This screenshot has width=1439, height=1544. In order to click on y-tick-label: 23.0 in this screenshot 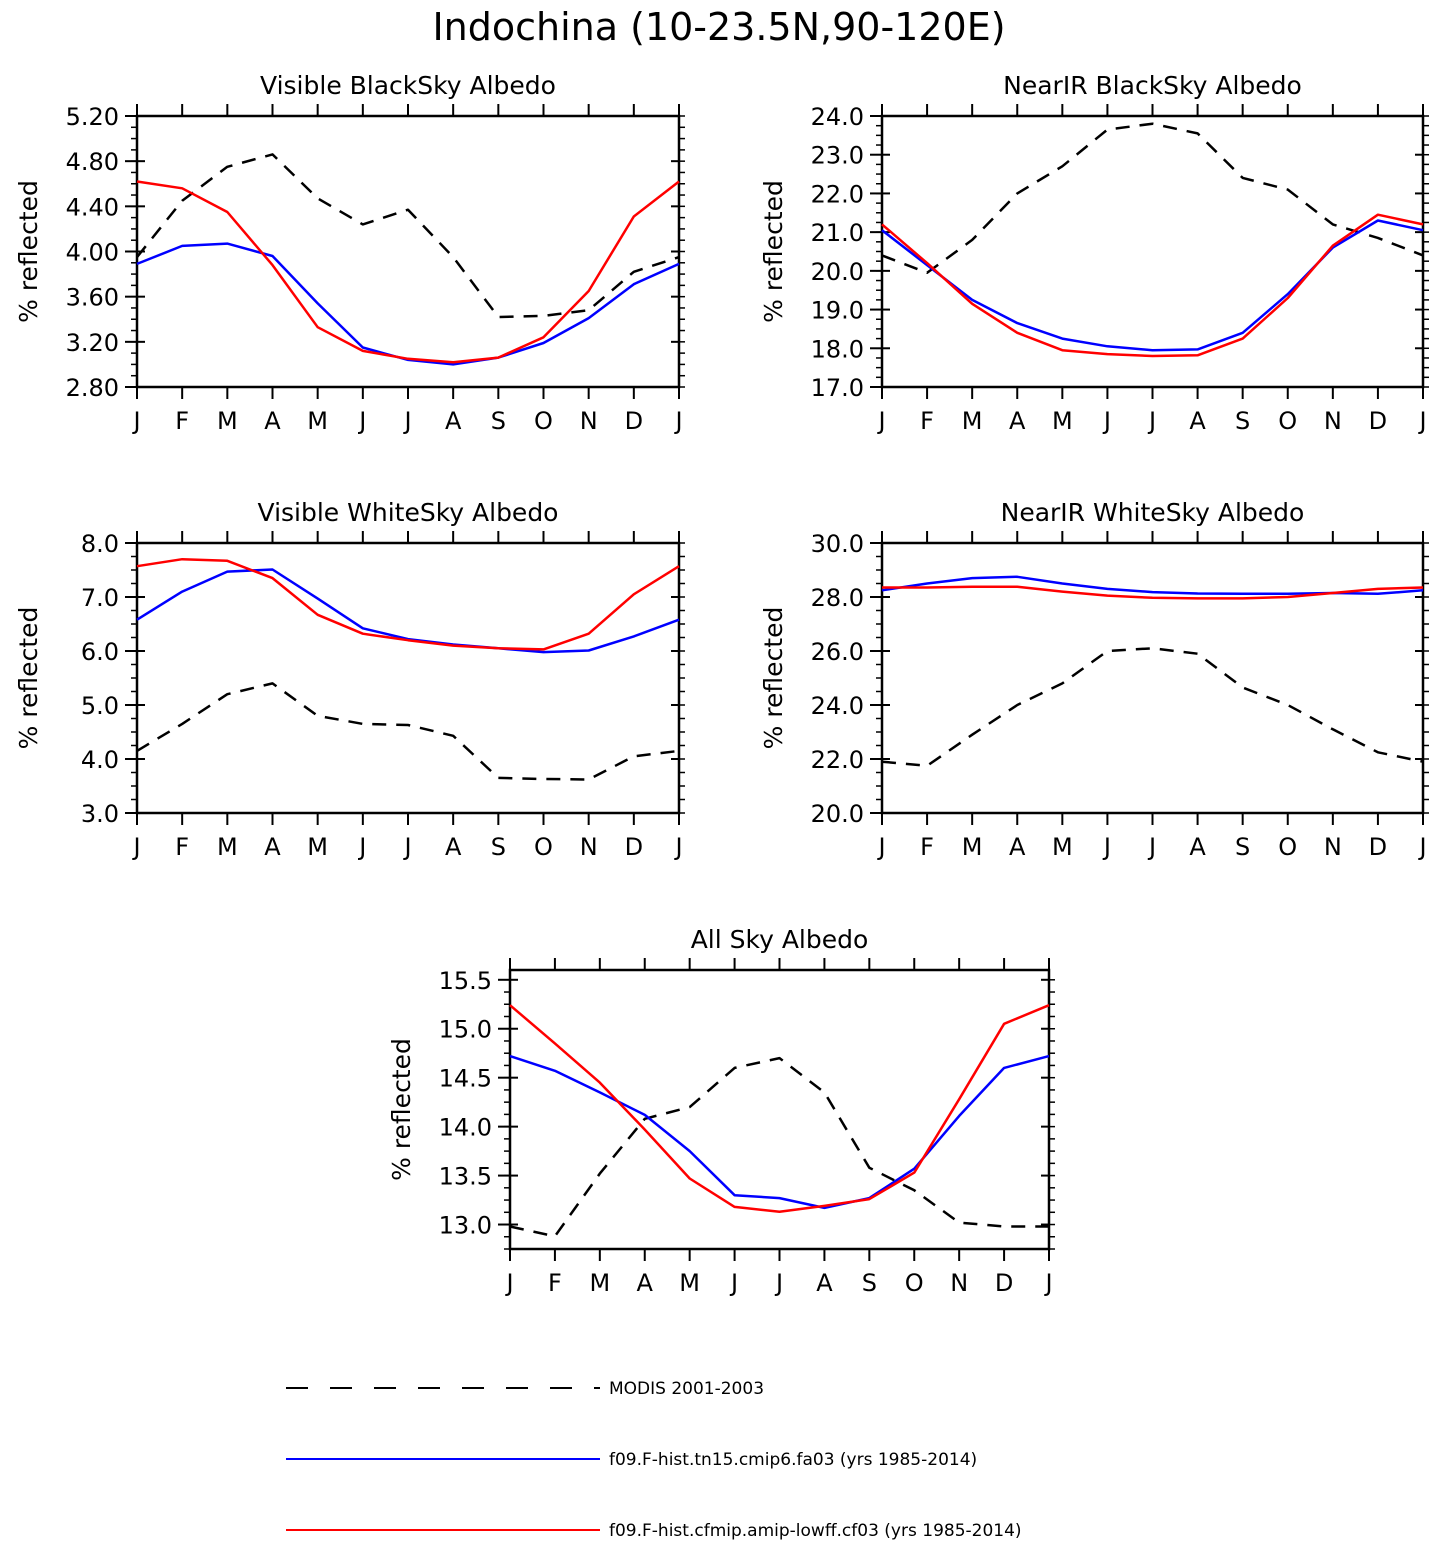, I will do `click(837, 156)`.